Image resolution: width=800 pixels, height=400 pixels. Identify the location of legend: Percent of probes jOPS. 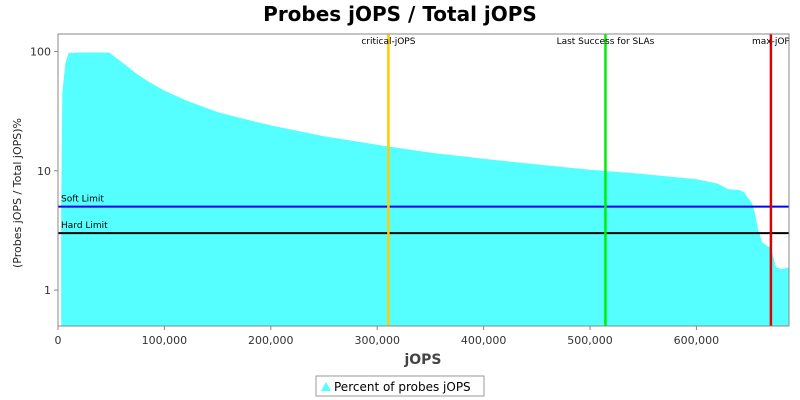
(400, 386).